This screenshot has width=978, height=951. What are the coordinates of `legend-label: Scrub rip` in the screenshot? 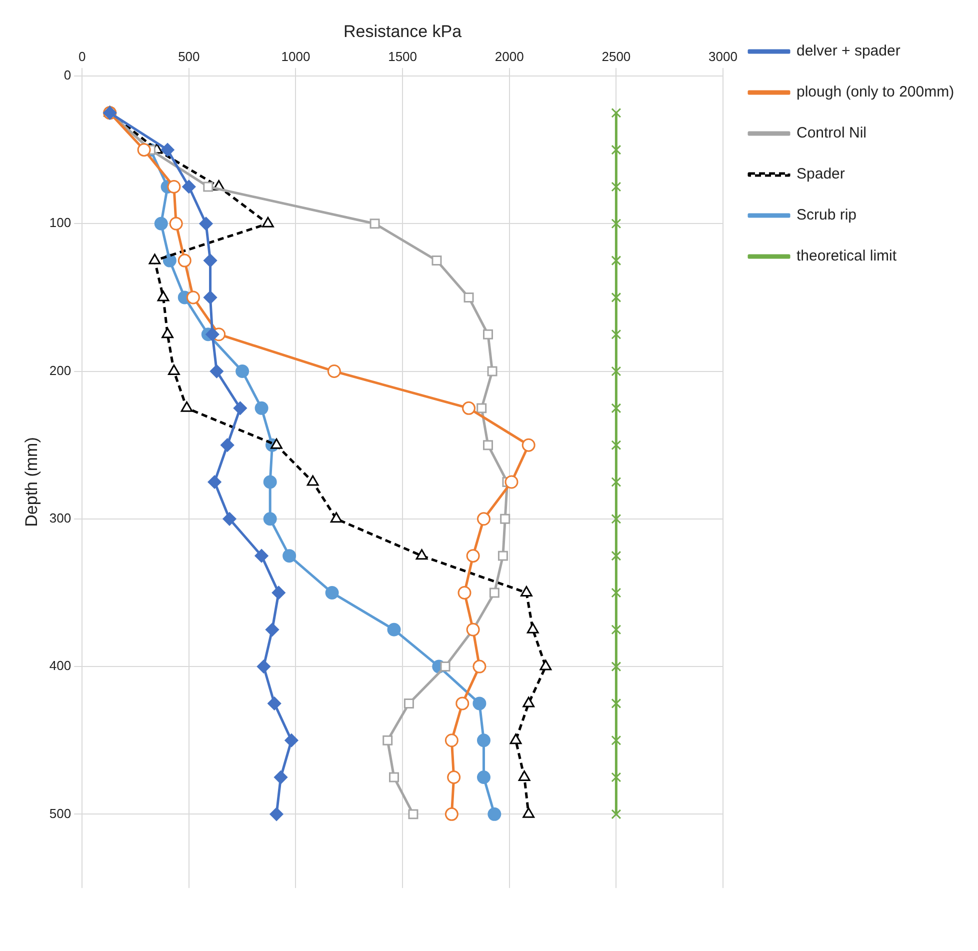 It's located at (826, 215).